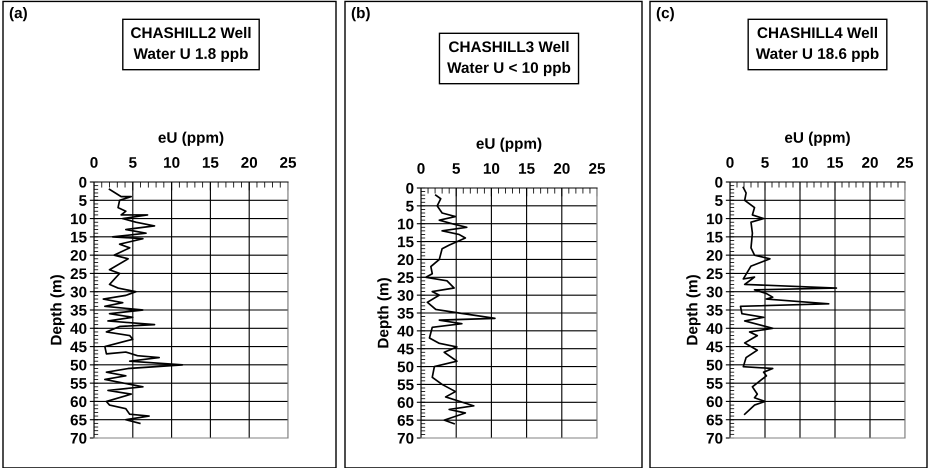 Image resolution: width=930 pixels, height=468 pixels. Describe the element at coordinates (361, 14) in the screenshot. I see `text: (b)` at that location.